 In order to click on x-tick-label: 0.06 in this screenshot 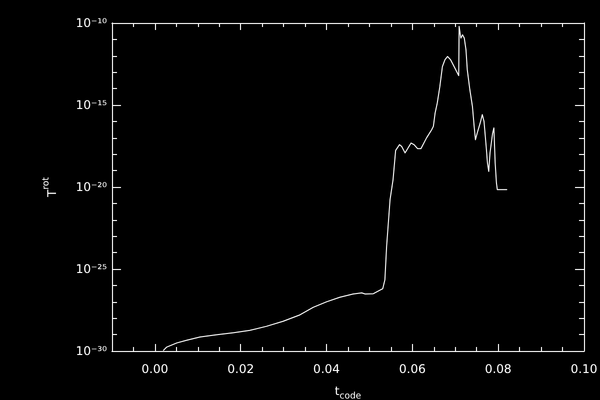, I will do `click(412, 369)`.